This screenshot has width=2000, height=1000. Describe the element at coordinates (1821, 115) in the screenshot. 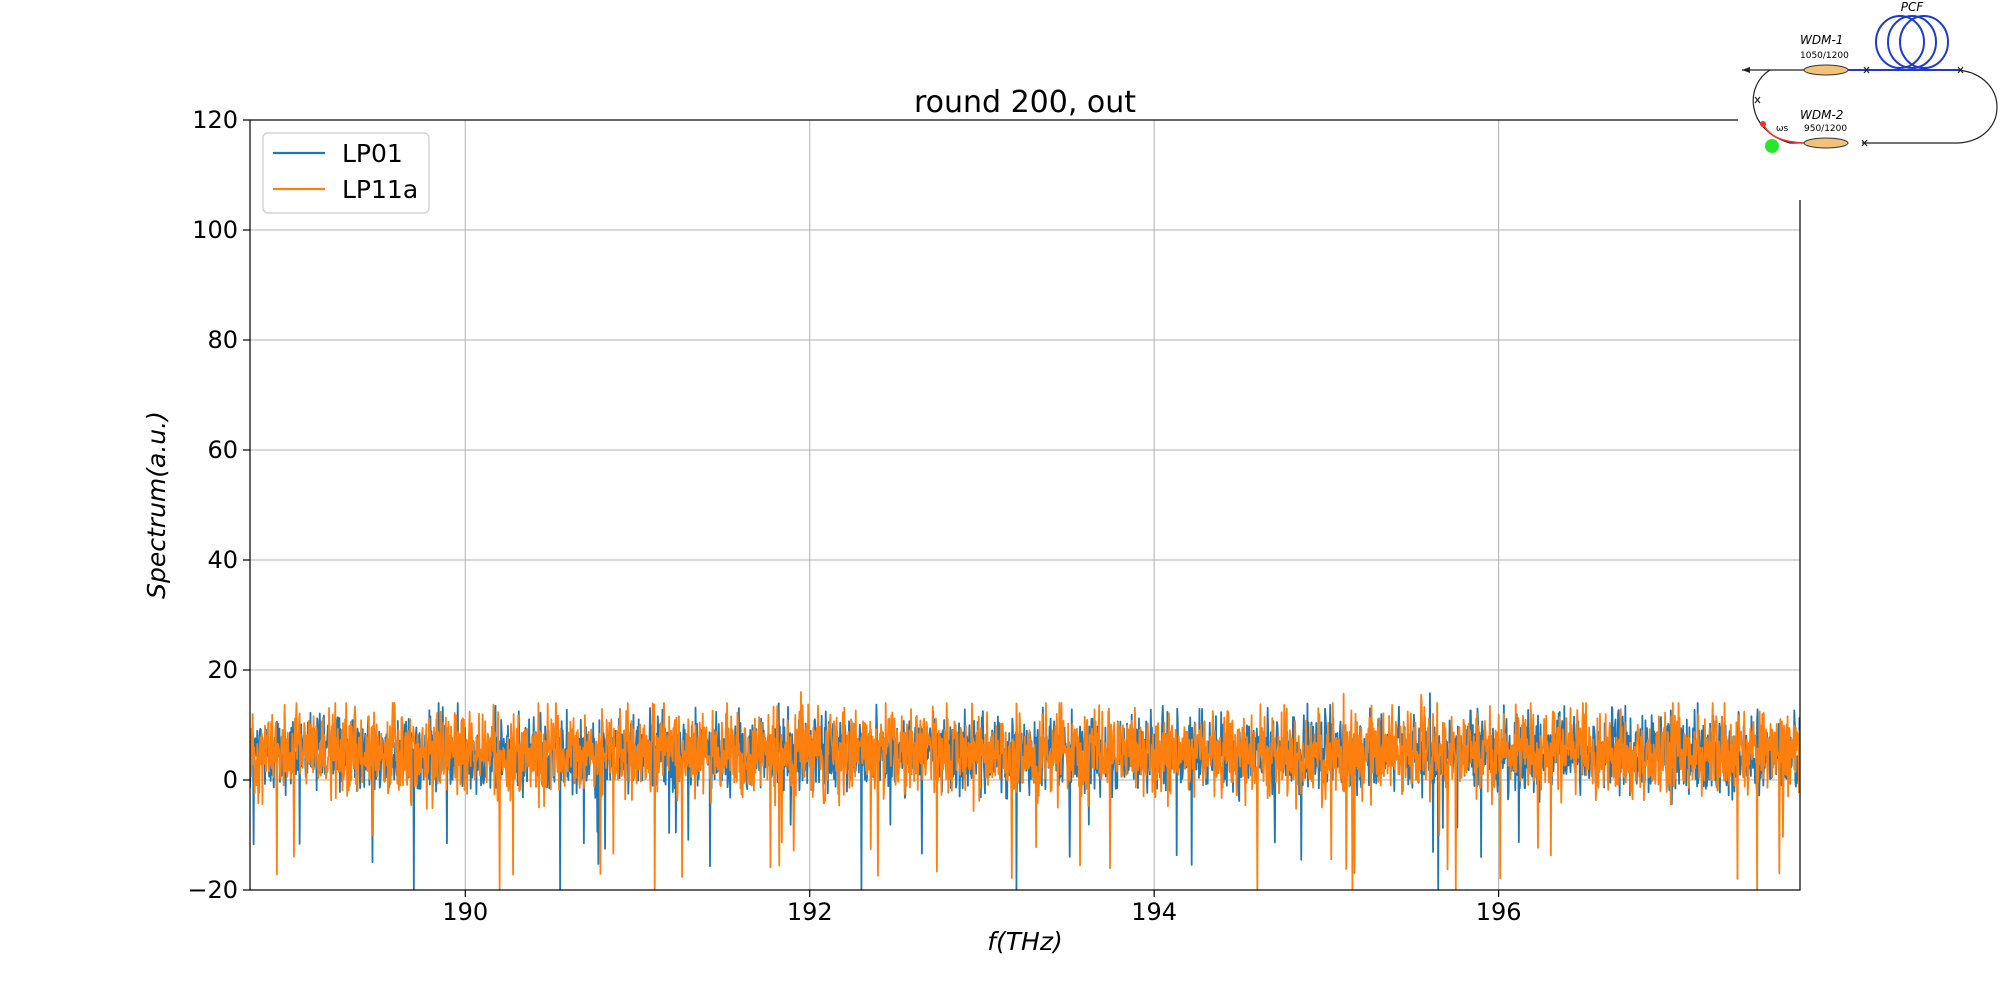

I see `wdm2-label: WDM-2` at that location.